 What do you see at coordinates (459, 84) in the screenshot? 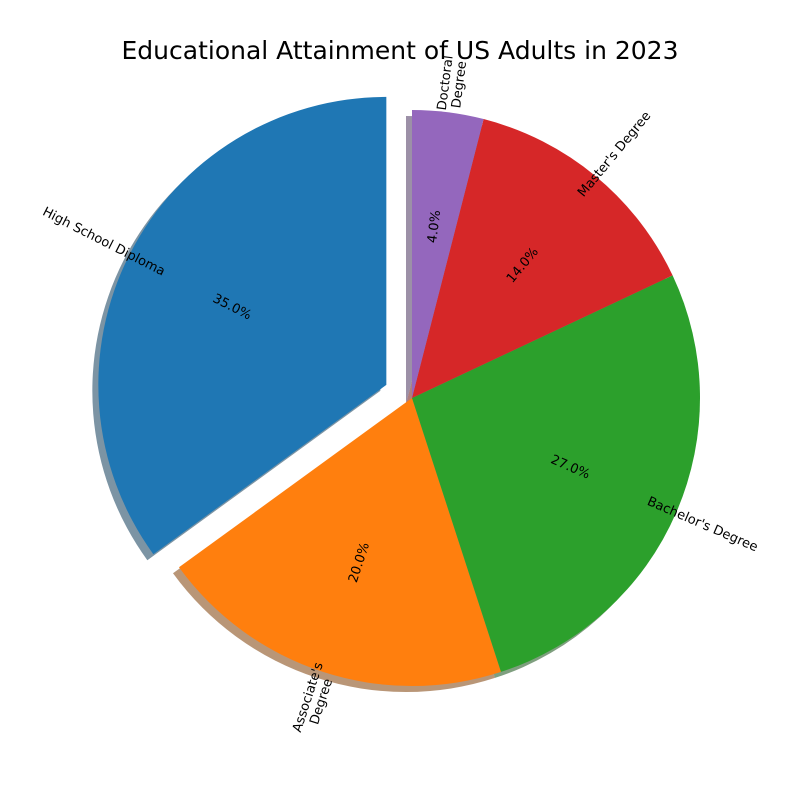
I see `slice-label-doctoral-degree-line: Degree` at bounding box center [459, 84].